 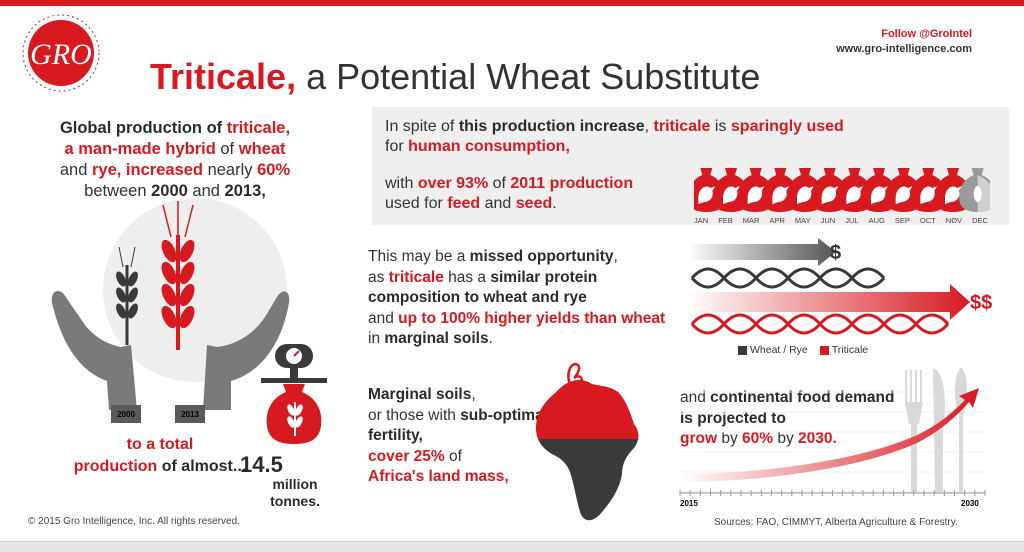 I want to click on month-label: OCT, so click(x=927, y=220).